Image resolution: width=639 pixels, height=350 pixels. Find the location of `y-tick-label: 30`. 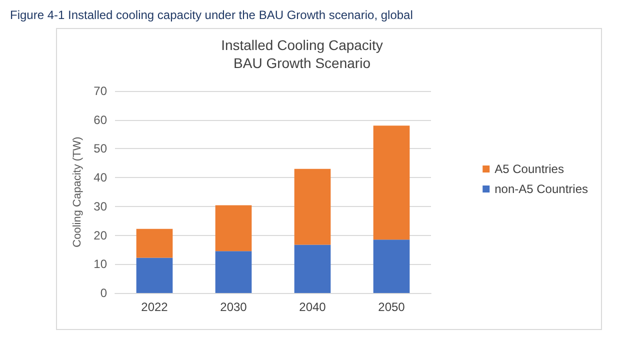

y-tick-label: 30 is located at coordinates (101, 206).